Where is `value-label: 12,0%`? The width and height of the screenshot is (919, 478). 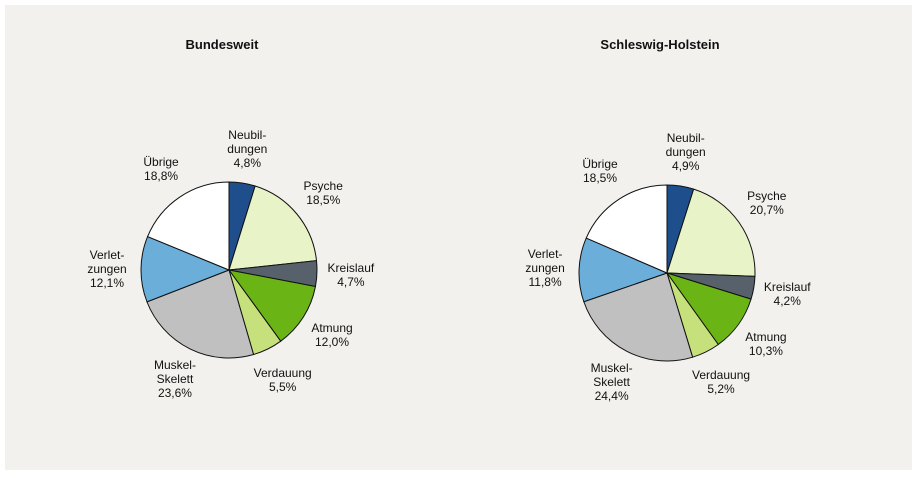 value-label: 12,0% is located at coordinates (332, 342).